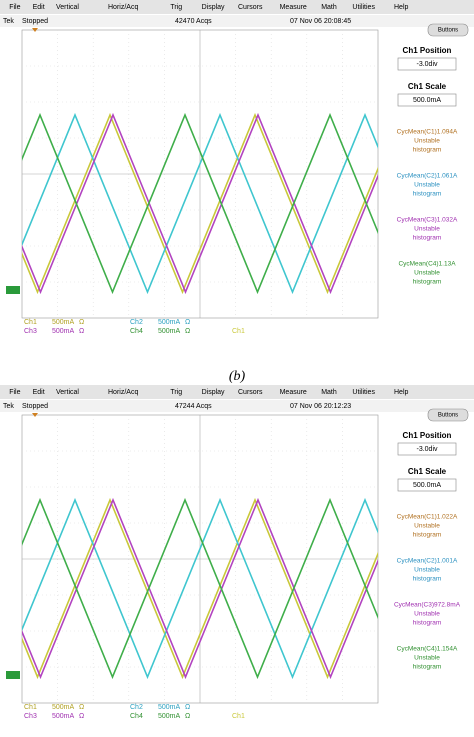 The image size is (474, 737). I want to click on channel-name: Ch1, so click(30, 707).